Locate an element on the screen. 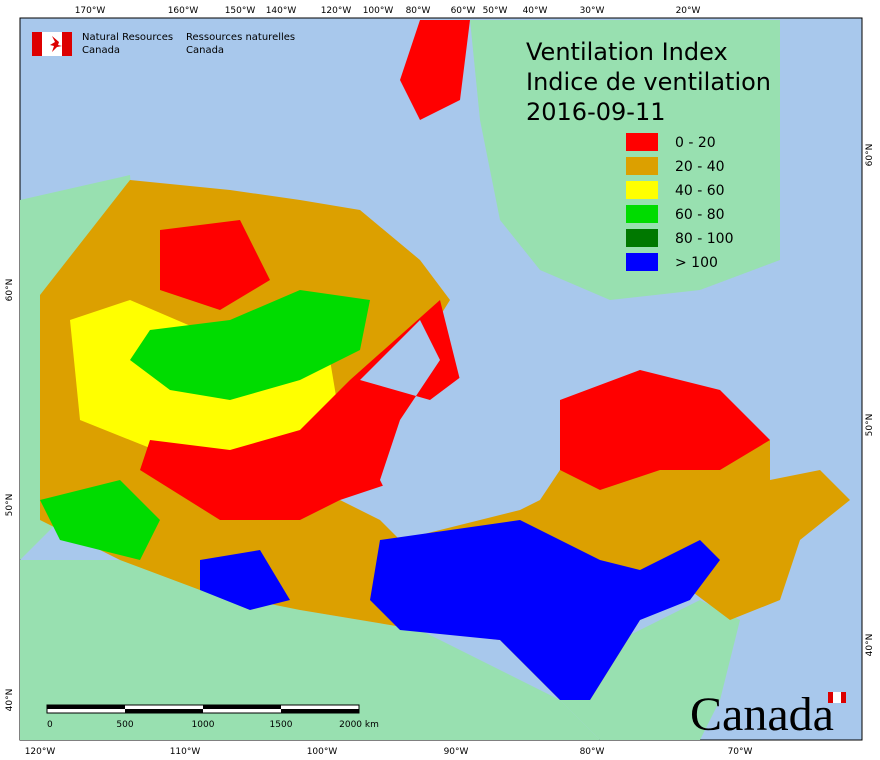  wordmark: Canada is located at coordinates (762, 714).